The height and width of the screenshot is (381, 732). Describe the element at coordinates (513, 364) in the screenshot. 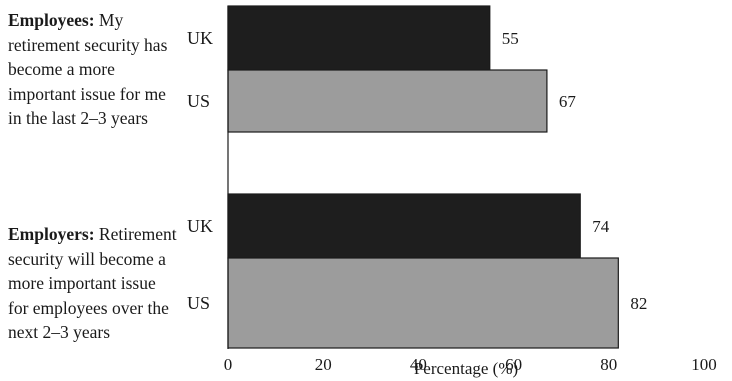

I see `x-tick-label: 60` at that location.